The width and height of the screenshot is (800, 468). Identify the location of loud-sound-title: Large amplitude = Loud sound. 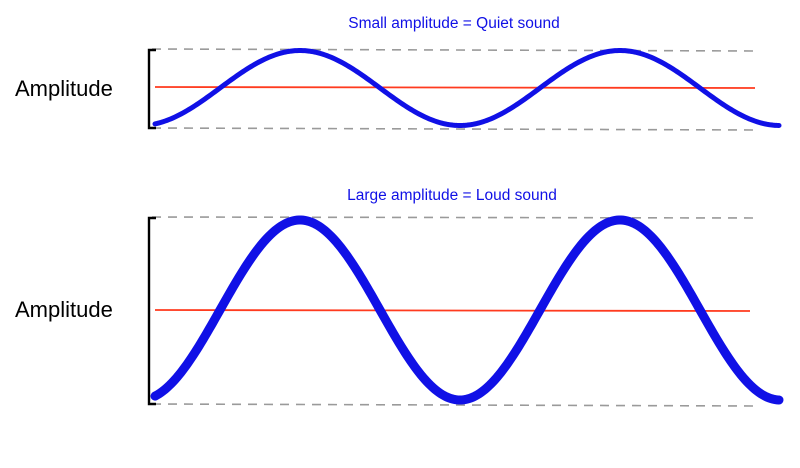
(452, 195).